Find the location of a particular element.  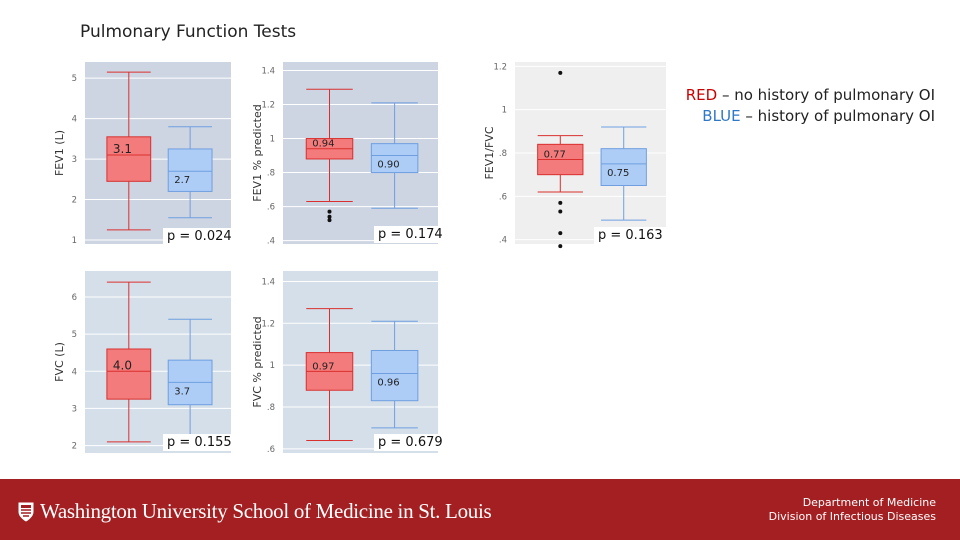

red-box: 0.97 is located at coordinates (329, 374).